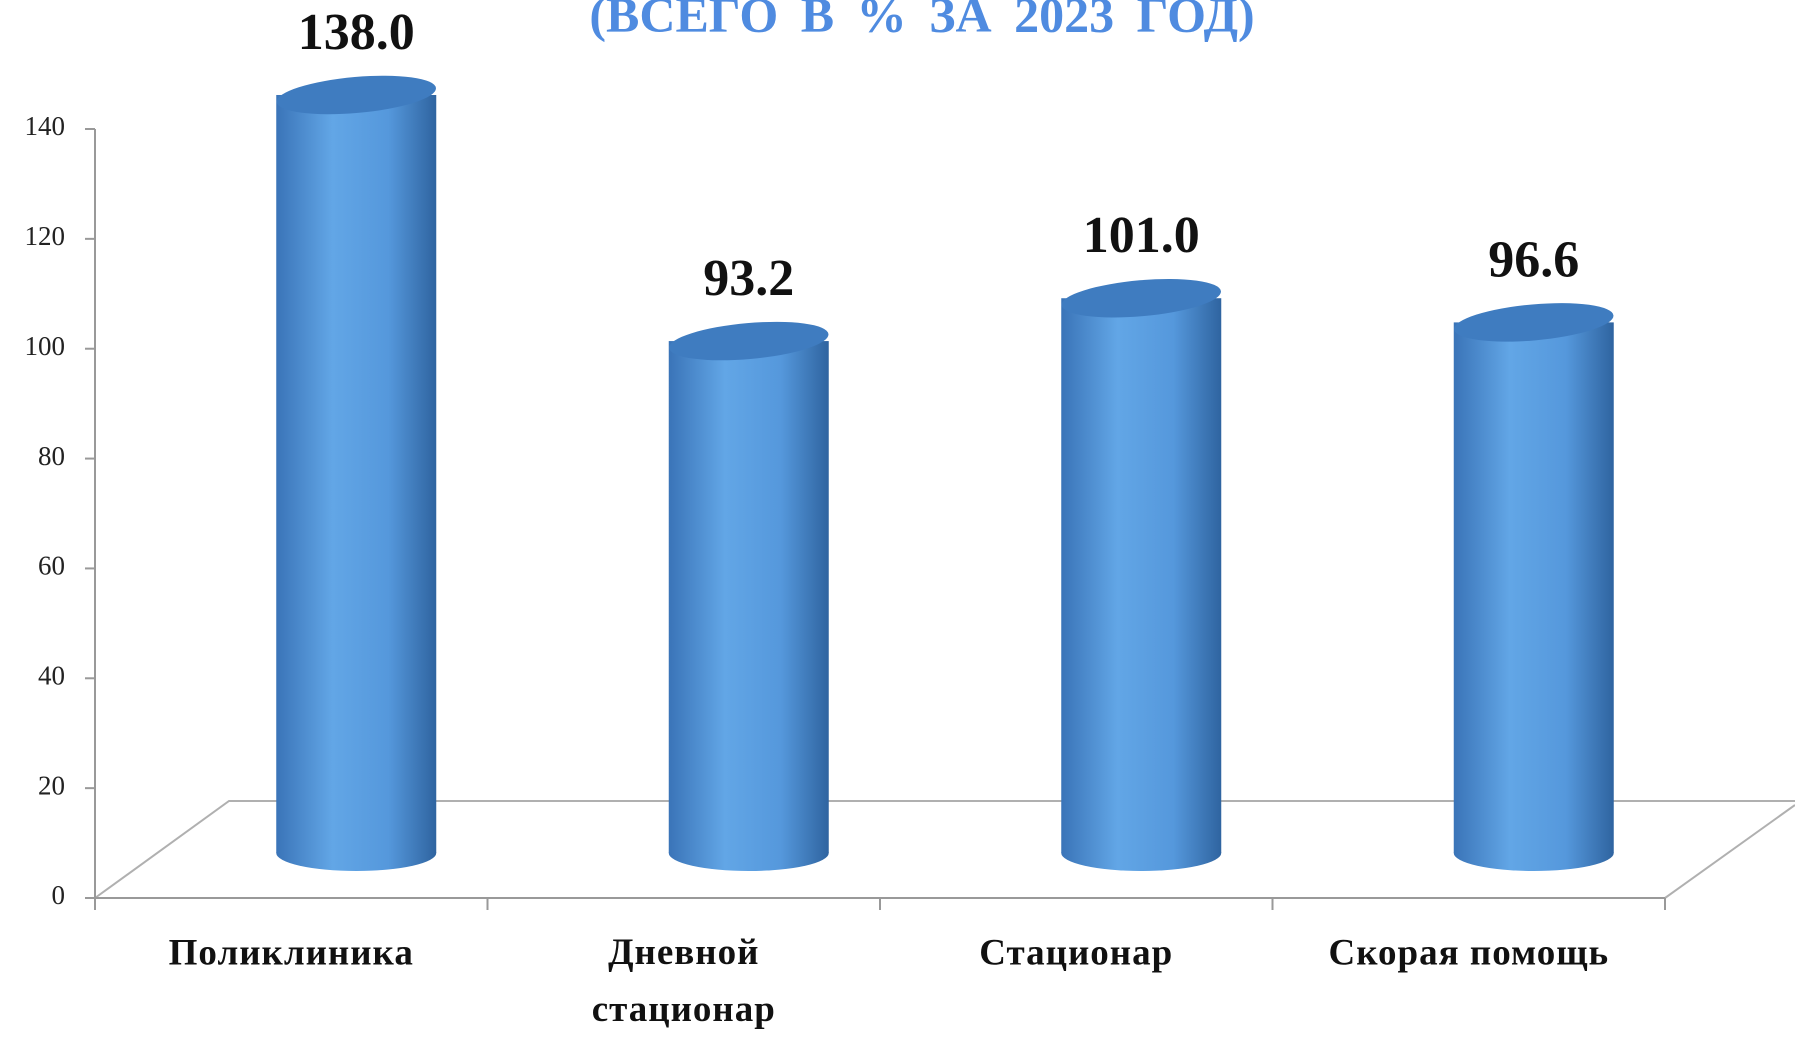 The image size is (1795, 1037). What do you see at coordinates (51, 566) in the screenshot?
I see `y-tick-label: 60` at bounding box center [51, 566].